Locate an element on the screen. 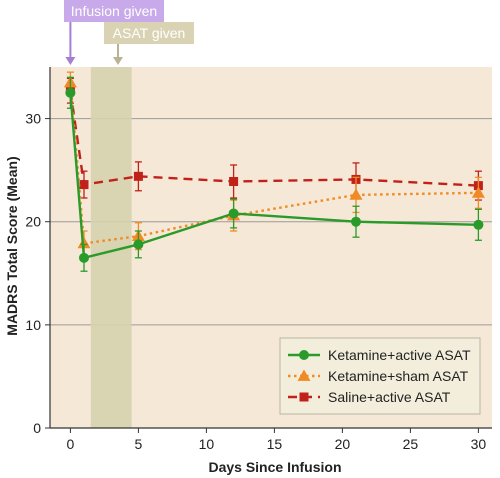 The image size is (500, 478). x-tick-label: 5 is located at coordinates (139, 444).